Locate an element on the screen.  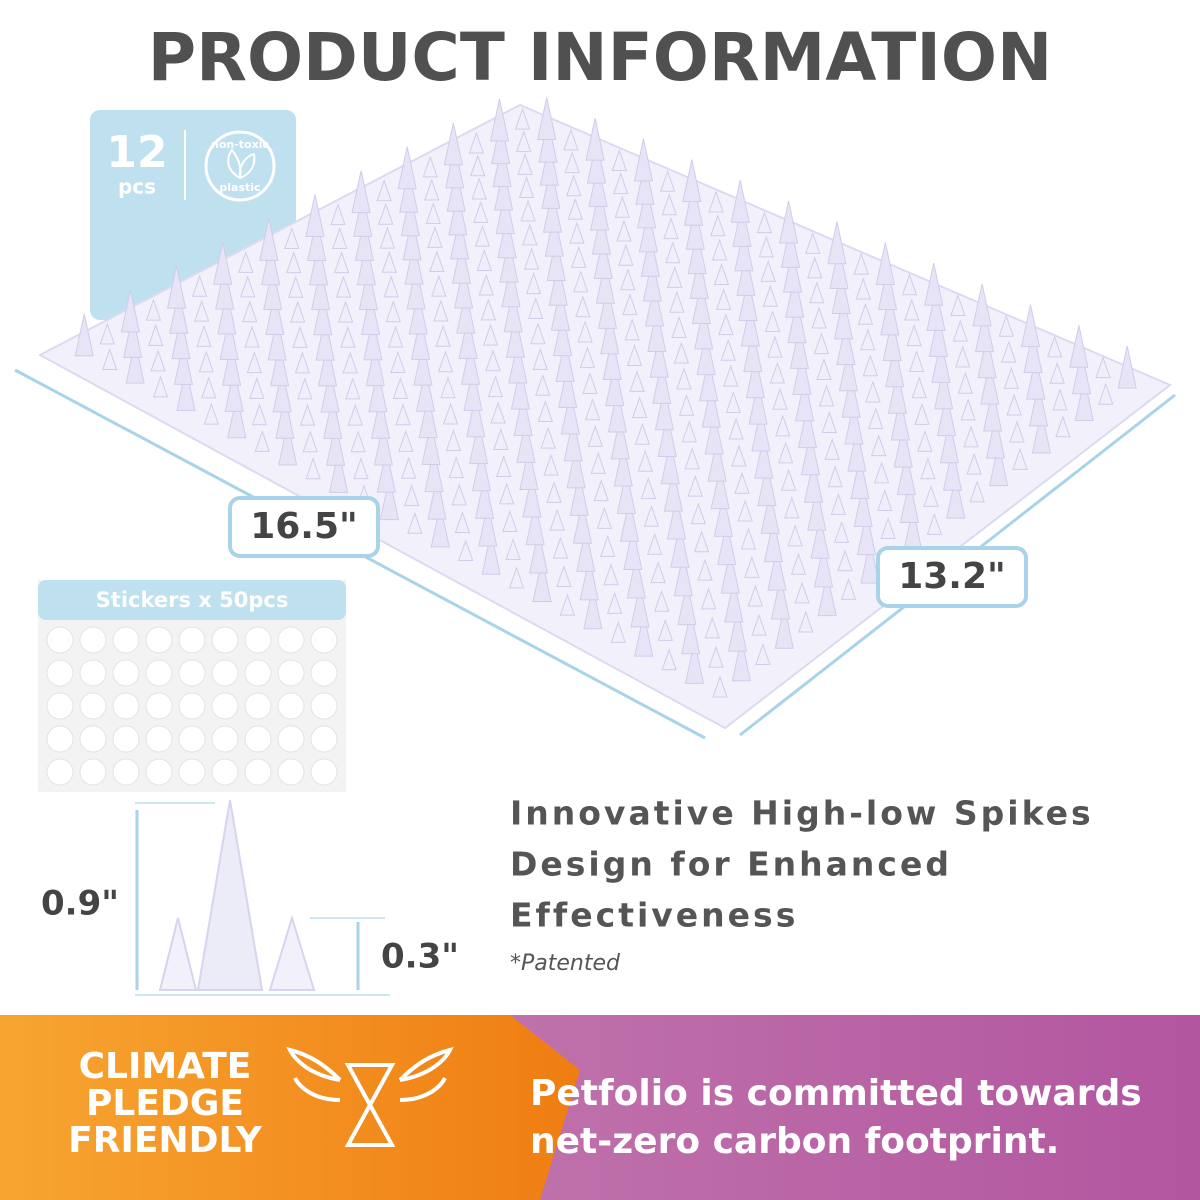
width-label: 13.2" is located at coordinates (952, 576).